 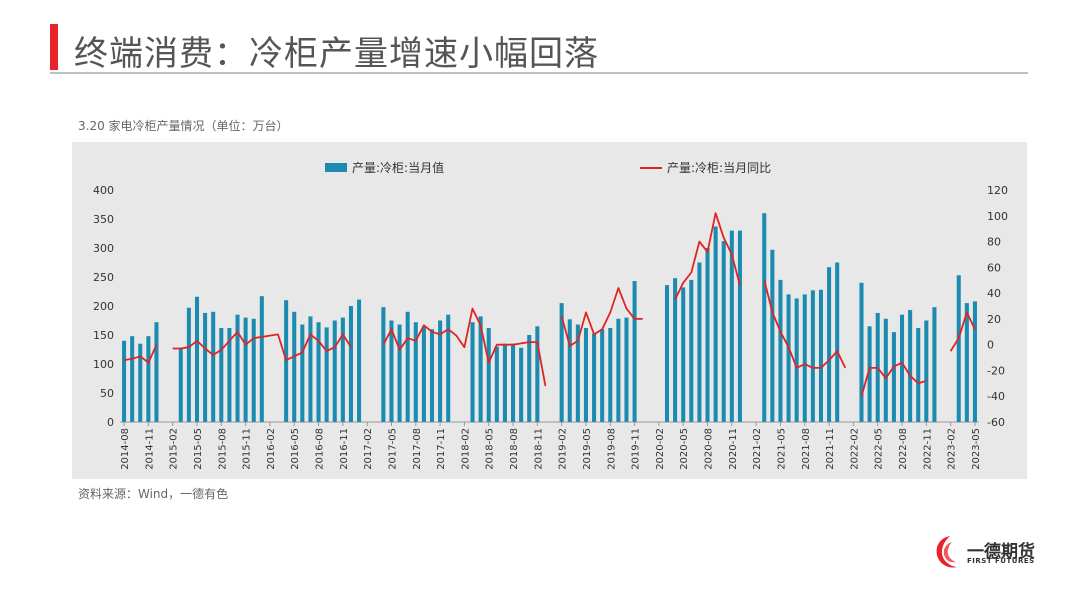 I want to click on x-axis-tick-label: 2020-05, so click(x=684, y=449).